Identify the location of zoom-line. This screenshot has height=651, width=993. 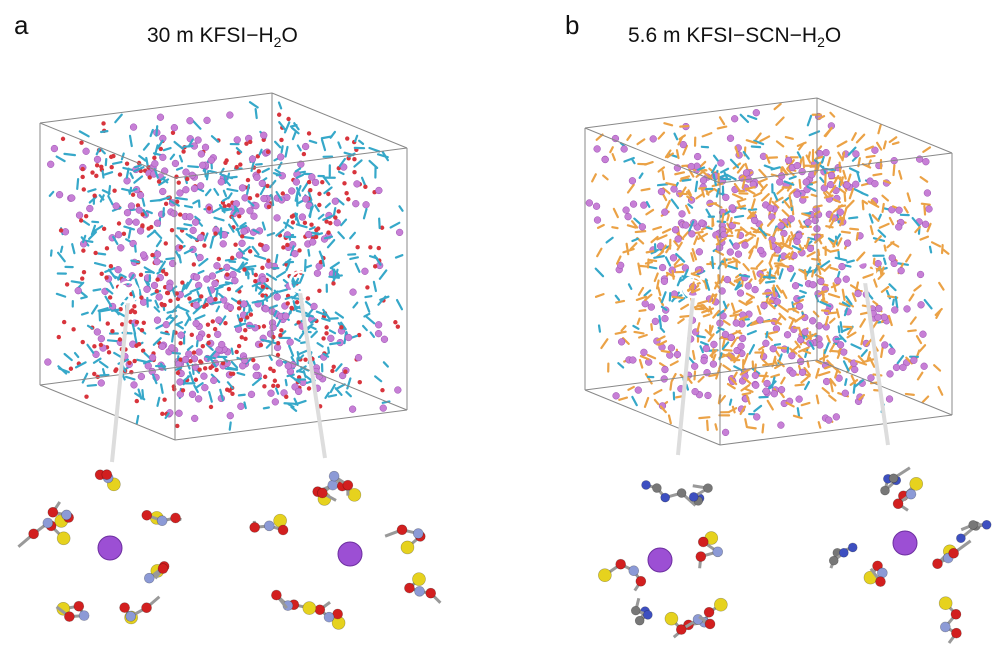
(876, 363).